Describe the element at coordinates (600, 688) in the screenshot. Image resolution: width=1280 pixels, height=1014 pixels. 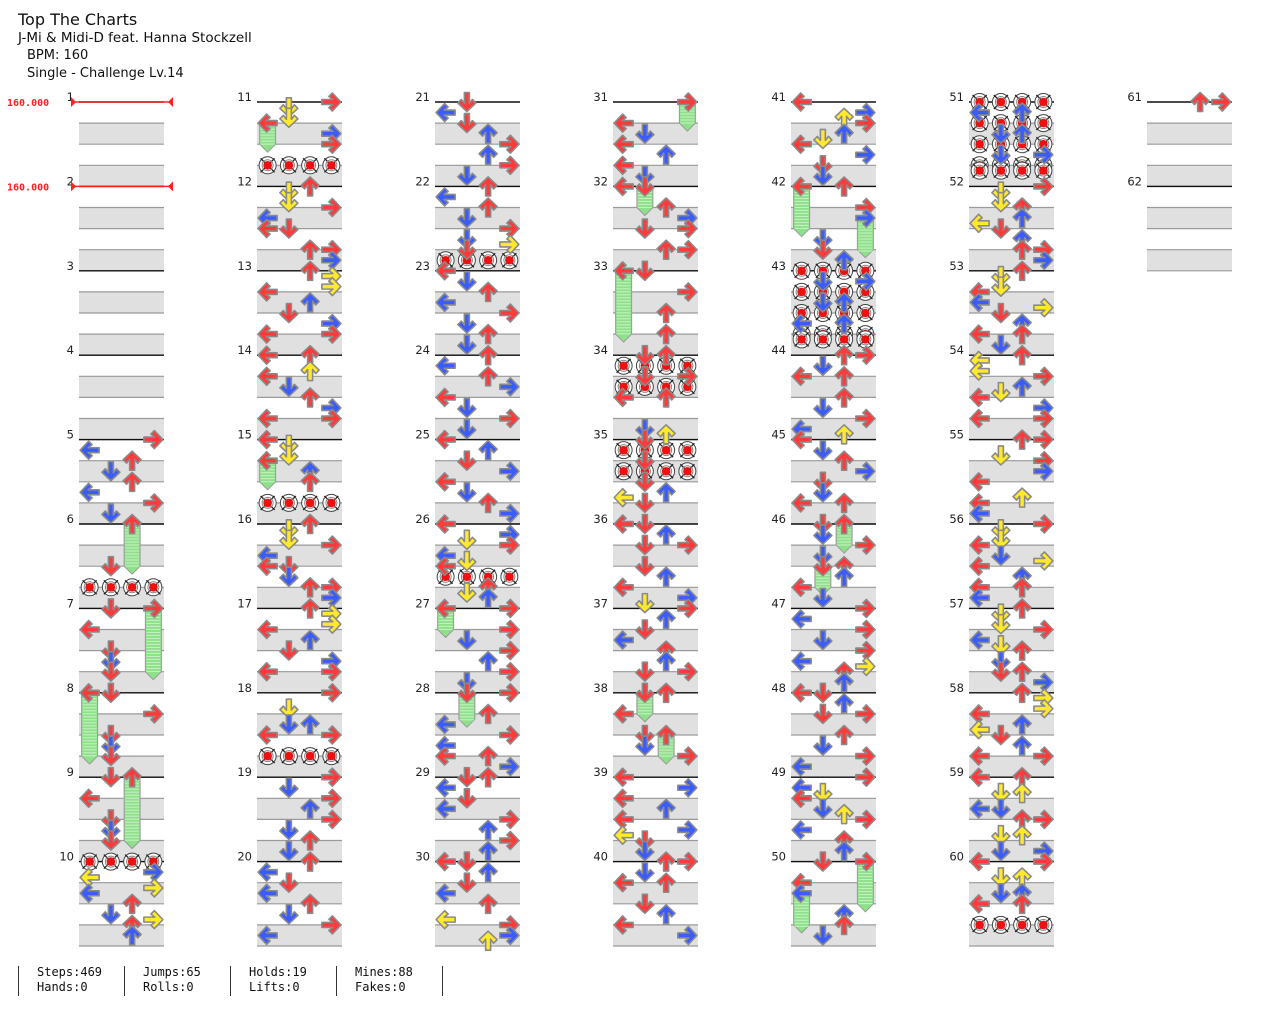
I see `measure-number: 38` at that location.